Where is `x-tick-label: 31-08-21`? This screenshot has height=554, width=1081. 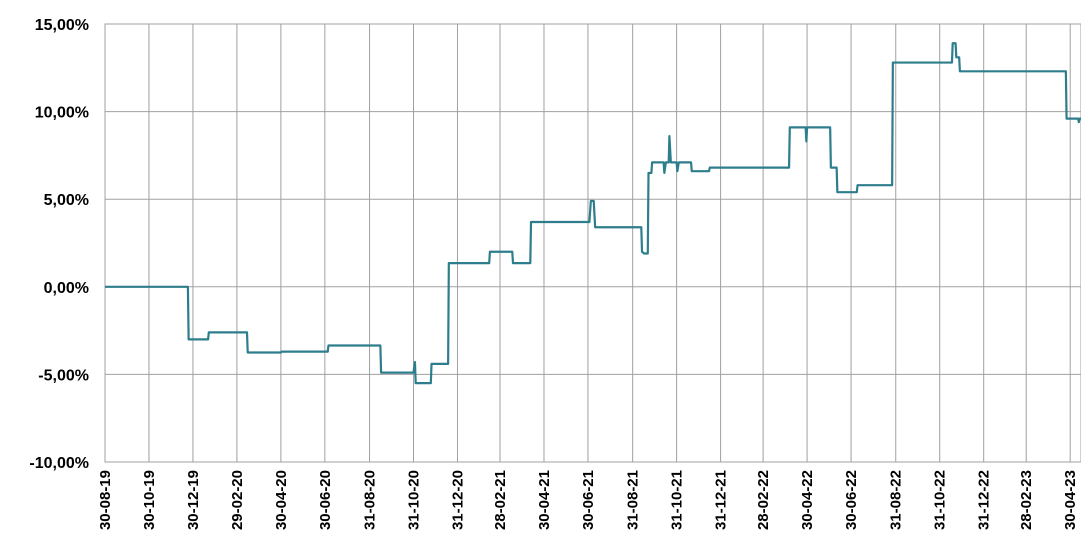
x-tick-label: 31-08-21 is located at coordinates (633, 500).